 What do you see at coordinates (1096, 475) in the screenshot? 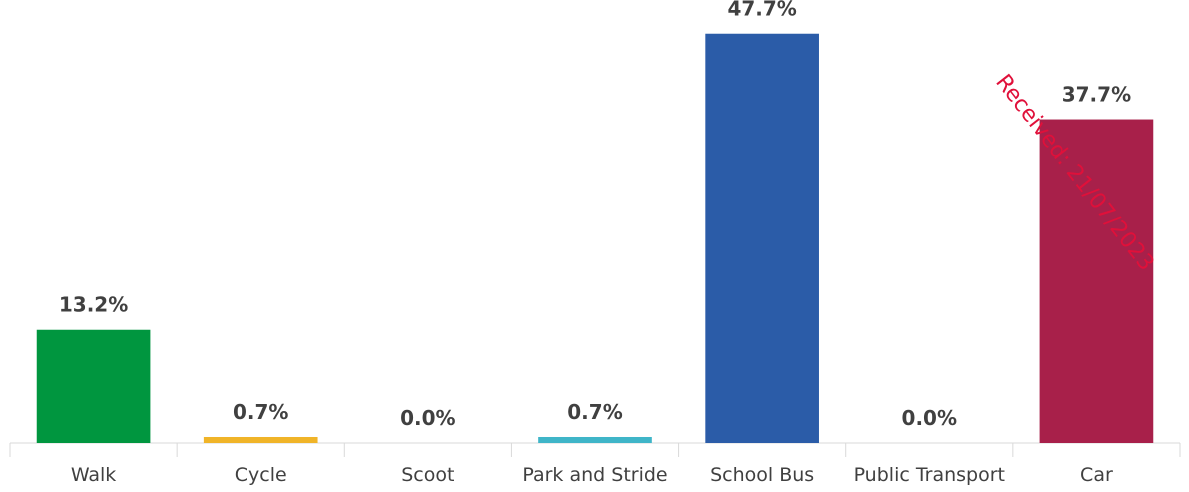
I see `category-label: Car` at bounding box center [1096, 475].